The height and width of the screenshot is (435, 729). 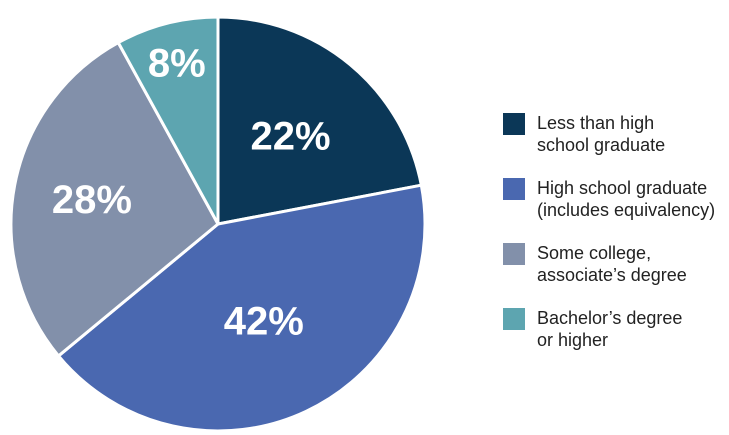 What do you see at coordinates (594, 253) in the screenshot?
I see `legend-label-3-line-1: Some college,` at bounding box center [594, 253].